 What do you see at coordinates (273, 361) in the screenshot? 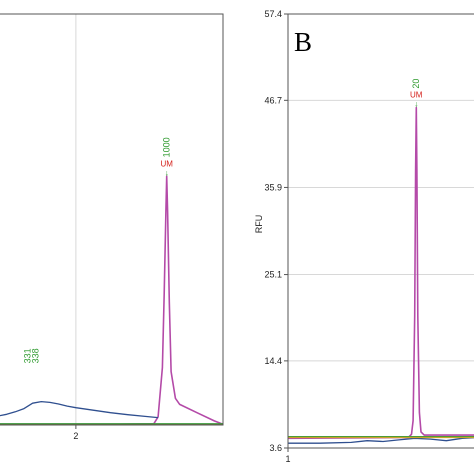
I see `y-tick-label: 14.4` at bounding box center [273, 361].